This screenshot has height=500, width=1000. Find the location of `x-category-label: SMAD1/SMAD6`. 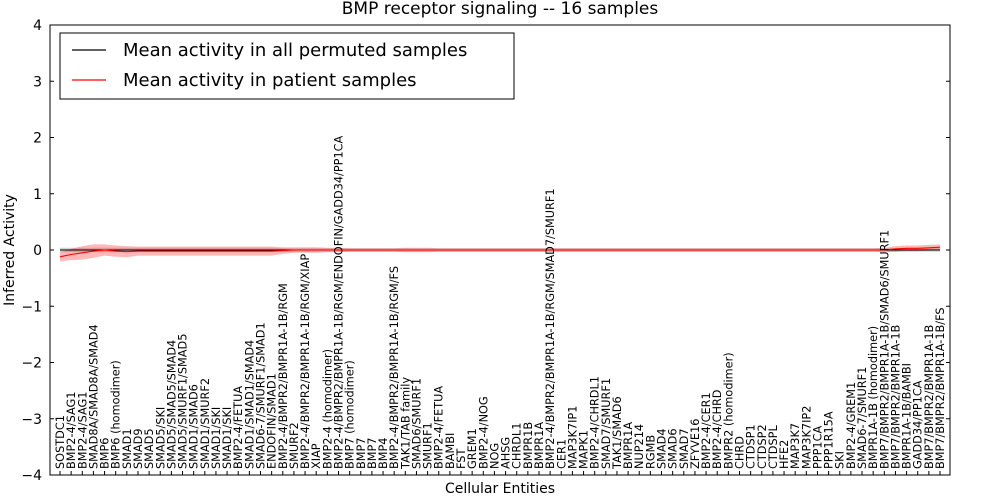

x-category-label: SMAD1/SMAD6 is located at coordinates (194, 426).